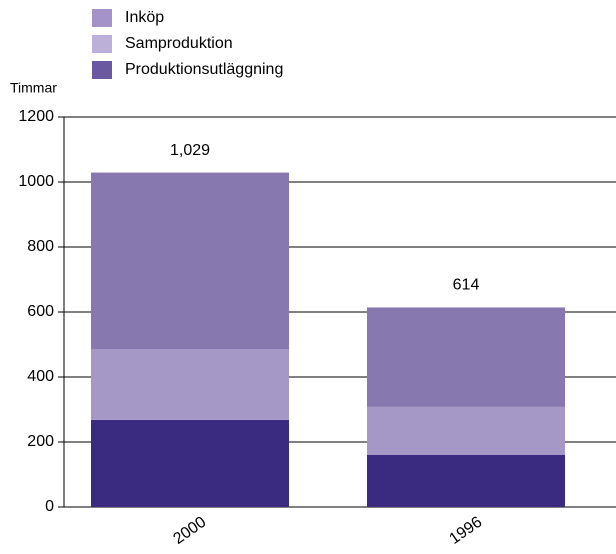 The width and height of the screenshot is (616, 554). I want to click on x-tick-label: 2000, so click(189, 531).